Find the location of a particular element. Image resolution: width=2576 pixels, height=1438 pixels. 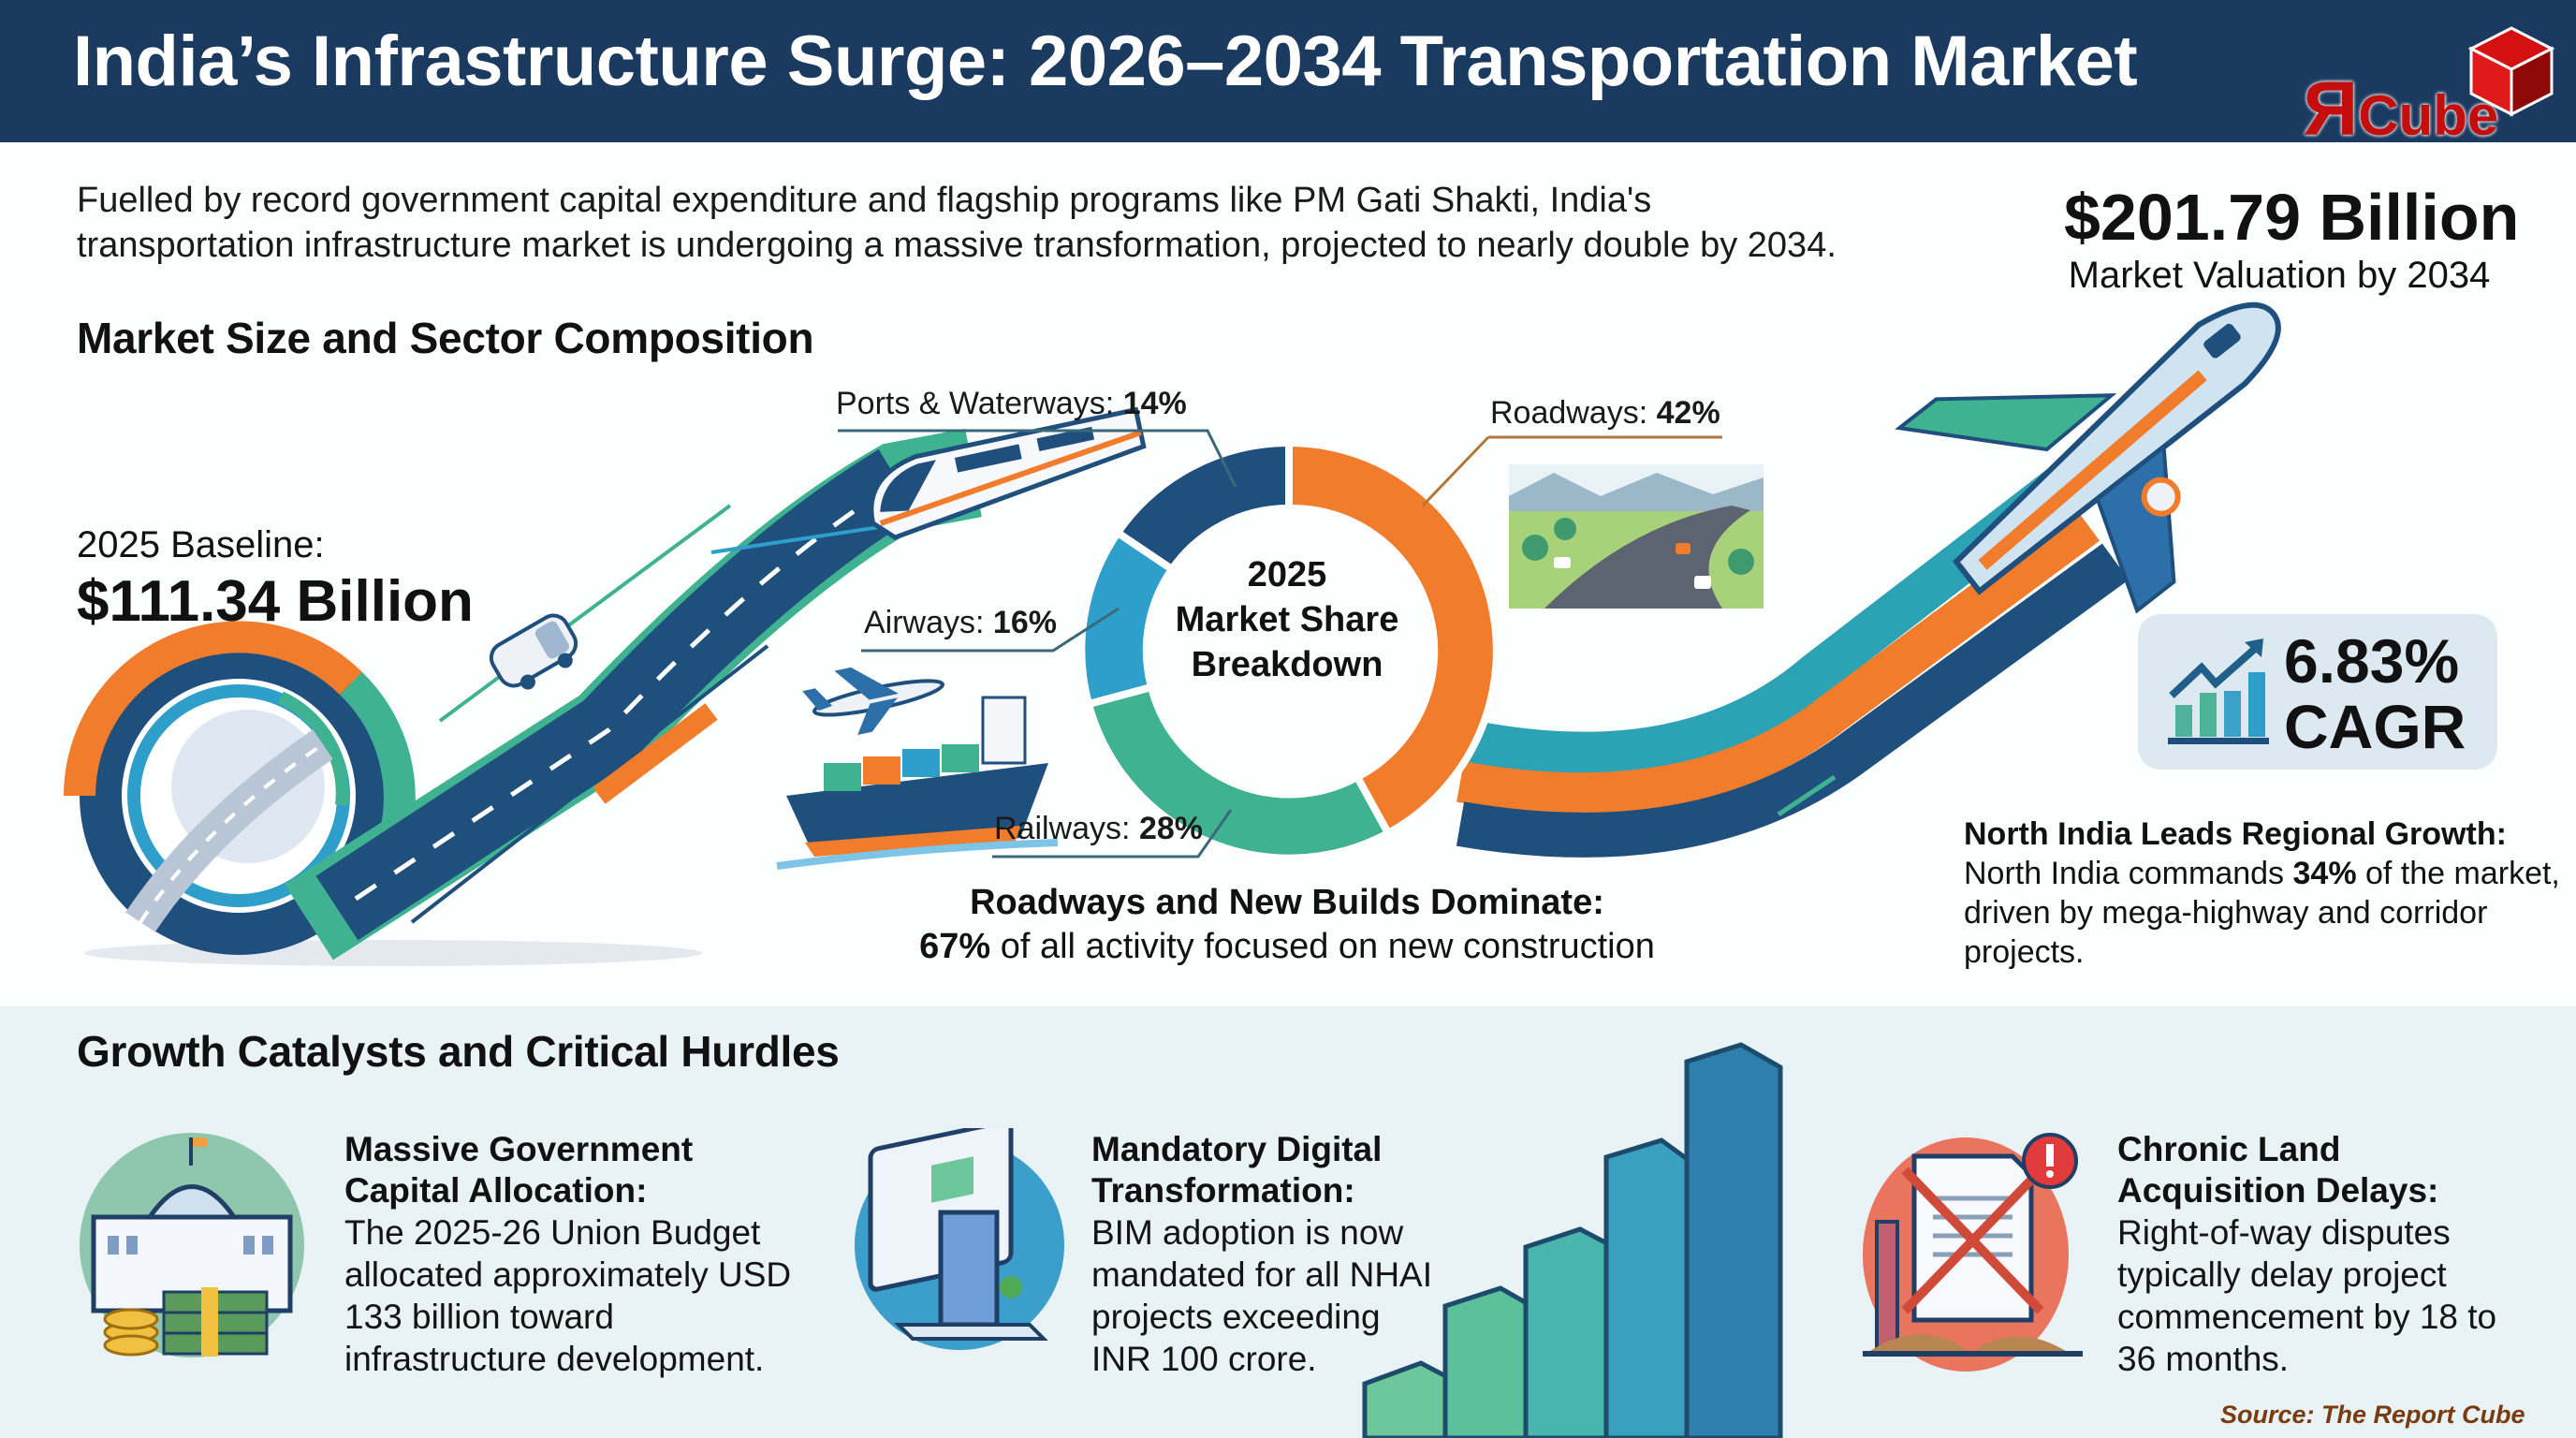

card-3-title-line-2: Acquisition Delays: is located at coordinates (2278, 1190).